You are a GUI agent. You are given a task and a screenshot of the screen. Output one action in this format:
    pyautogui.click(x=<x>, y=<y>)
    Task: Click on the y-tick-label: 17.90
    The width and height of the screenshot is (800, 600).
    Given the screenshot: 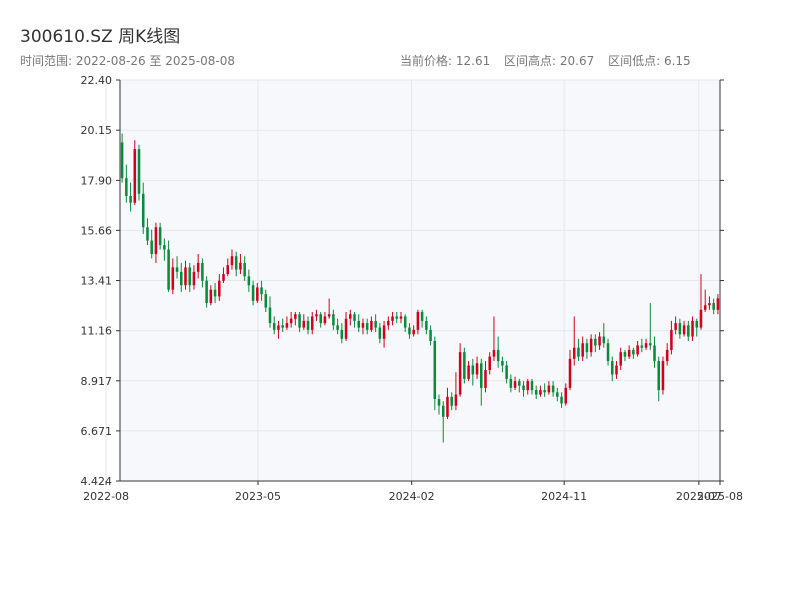 What is the action you would take?
    pyautogui.click(x=97, y=180)
    